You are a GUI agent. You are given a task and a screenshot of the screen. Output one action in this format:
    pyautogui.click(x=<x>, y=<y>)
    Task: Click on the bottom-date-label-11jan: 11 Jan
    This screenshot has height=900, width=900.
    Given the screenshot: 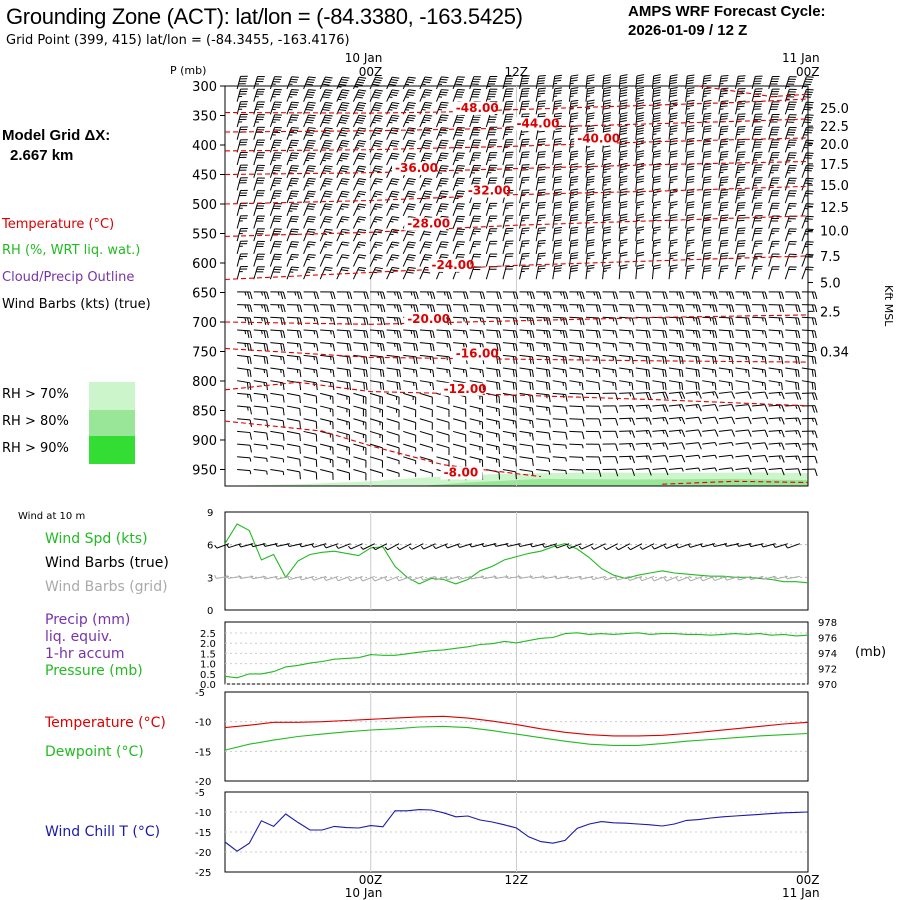 What is the action you would take?
    pyautogui.click(x=801, y=893)
    